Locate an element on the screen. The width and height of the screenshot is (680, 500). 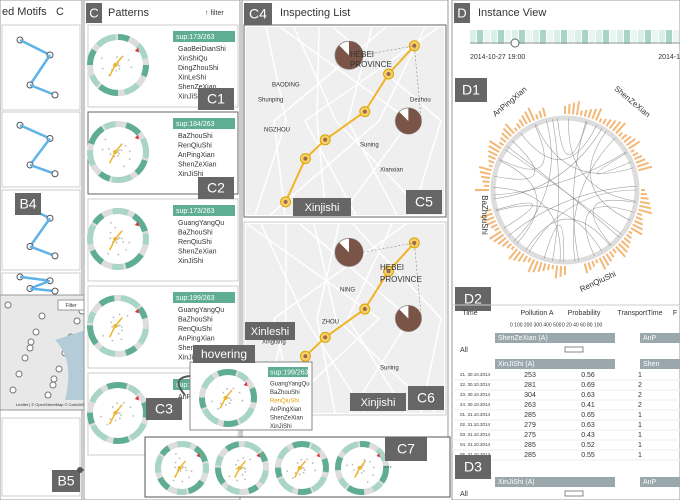
label: XinLeShi is located at coordinates (192, 77).